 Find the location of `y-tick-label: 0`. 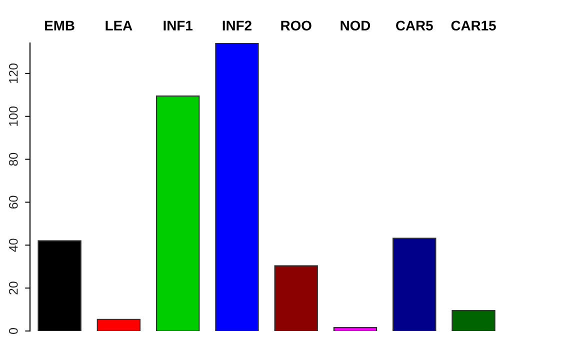

y-tick-label: 0 is located at coordinates (13, 331).